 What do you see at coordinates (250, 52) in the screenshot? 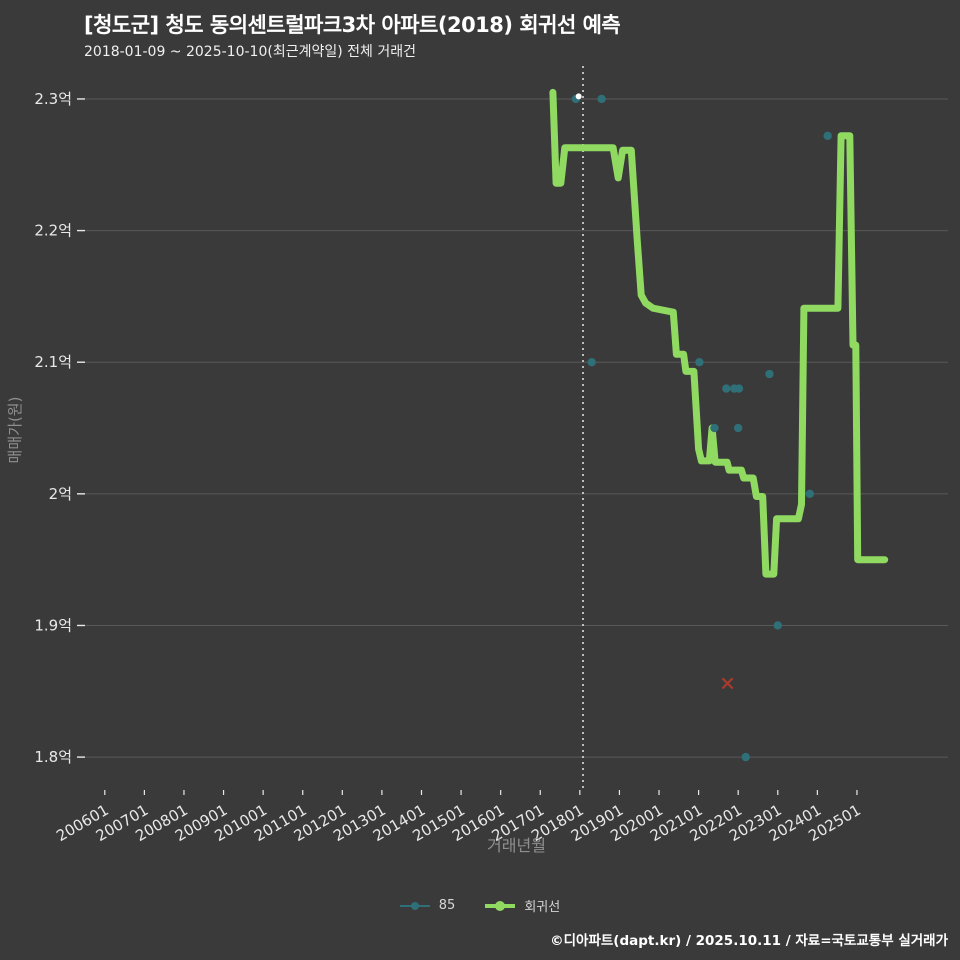
I see `chart-subtitle: 2018-01-09 ~ 2025-10-10(최근계약일) 전체 거래건` at bounding box center [250, 52].